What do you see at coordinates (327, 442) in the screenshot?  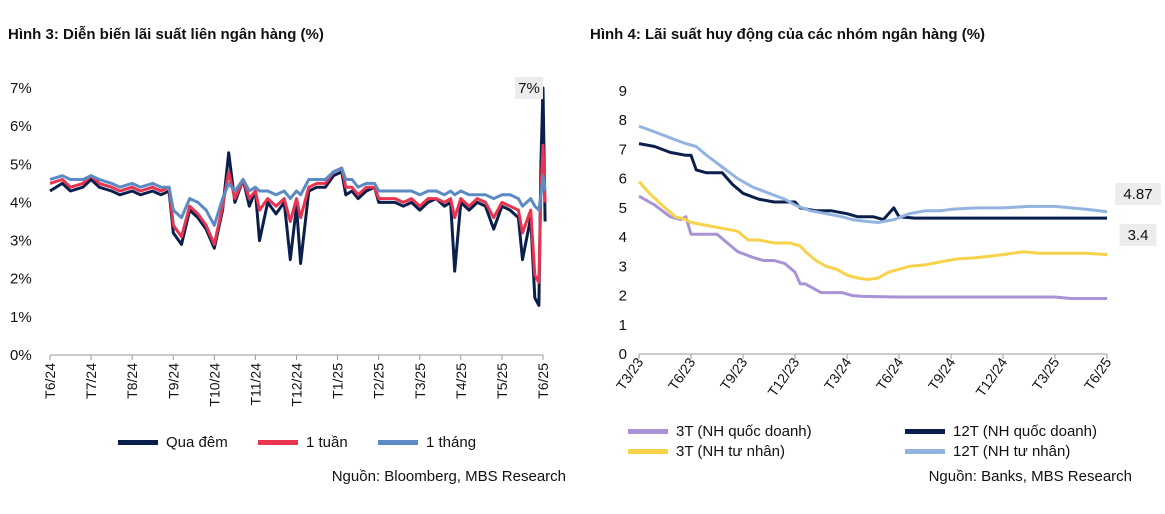 I see `legend-label: 1 tuần` at bounding box center [327, 442].